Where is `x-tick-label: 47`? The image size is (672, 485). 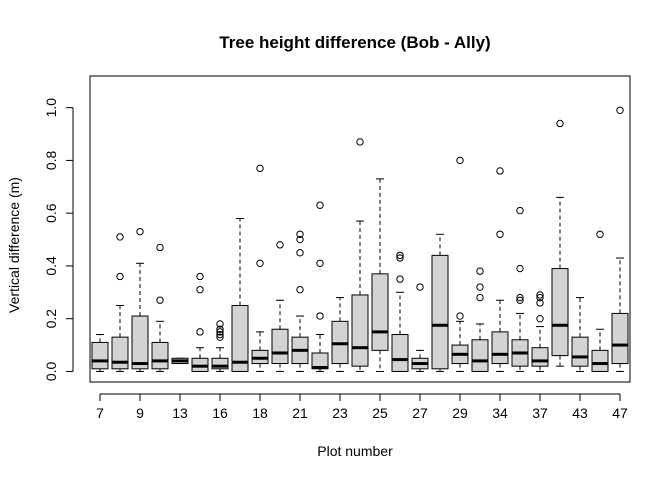
x-tick-label: 47 is located at coordinates (620, 413).